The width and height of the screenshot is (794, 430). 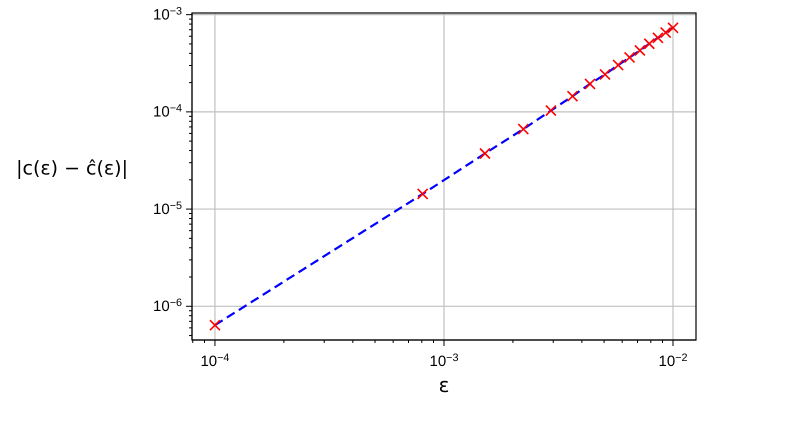 I want to click on y-axis-title: |c(ε) − ĉ(ε)|, so click(x=72, y=169).